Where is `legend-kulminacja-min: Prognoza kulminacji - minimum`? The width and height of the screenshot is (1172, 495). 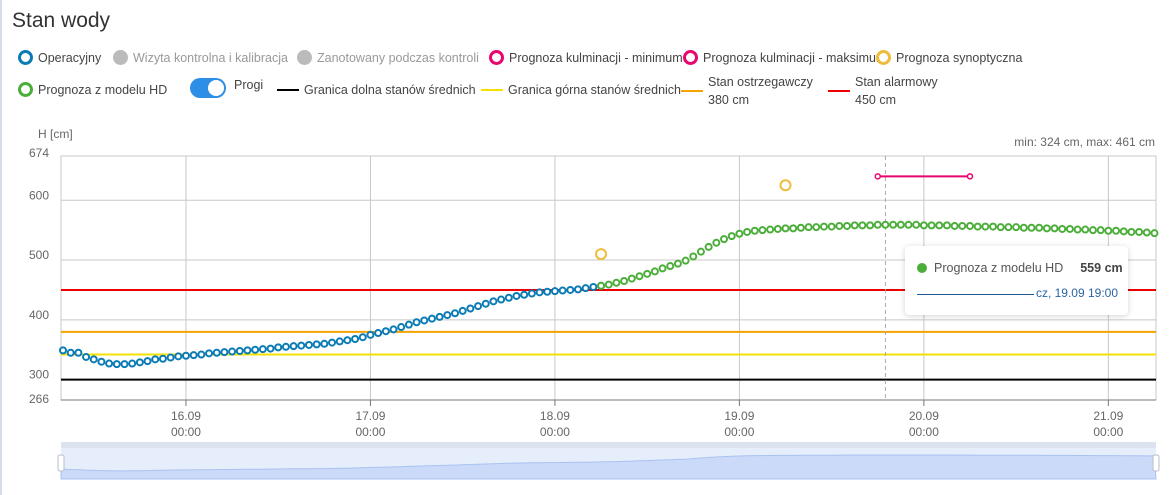 legend-kulminacja-min: Prognoza kulminacji - minimum is located at coordinates (586, 57).